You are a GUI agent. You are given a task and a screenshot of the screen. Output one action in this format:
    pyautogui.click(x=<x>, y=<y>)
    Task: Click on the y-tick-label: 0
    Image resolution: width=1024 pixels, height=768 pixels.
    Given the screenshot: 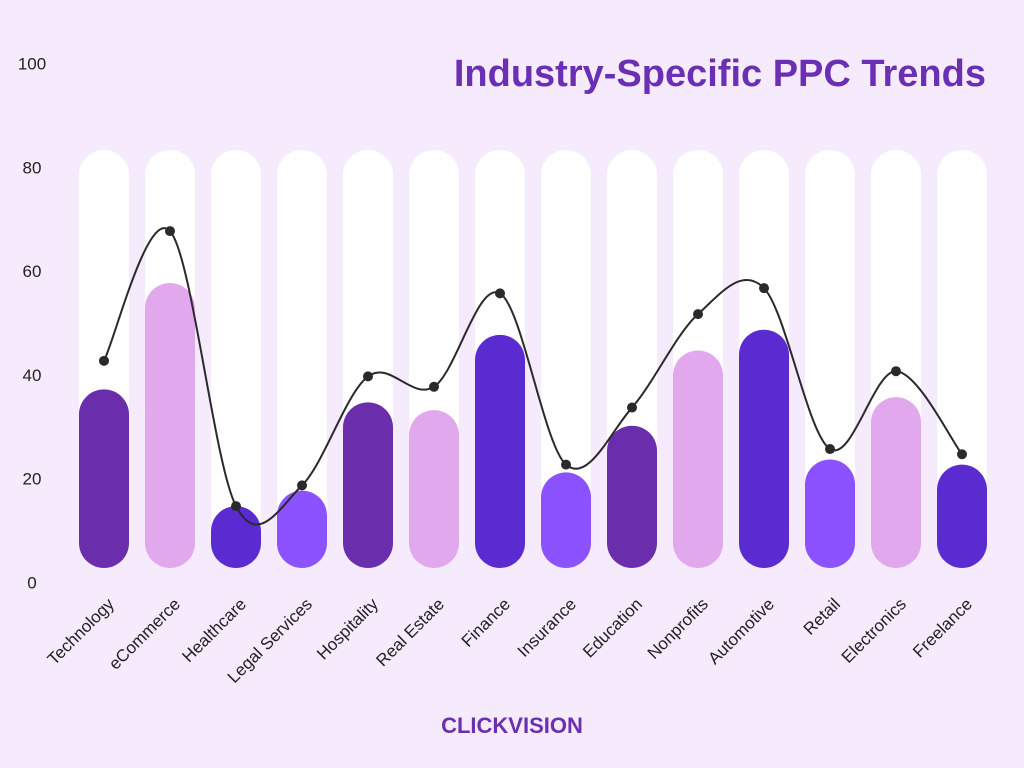 What is the action you would take?
    pyautogui.click(x=31, y=582)
    